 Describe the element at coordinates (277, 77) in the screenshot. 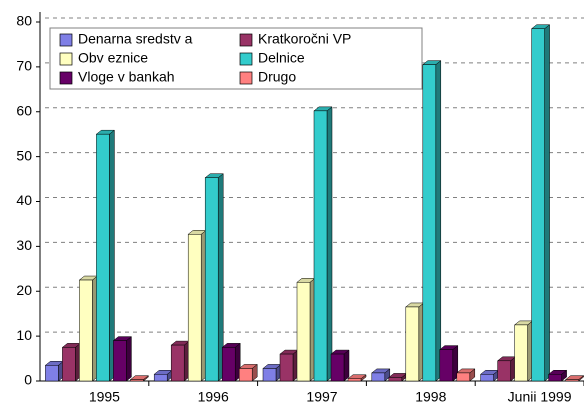

I see `legend-label: Drugo` at that location.